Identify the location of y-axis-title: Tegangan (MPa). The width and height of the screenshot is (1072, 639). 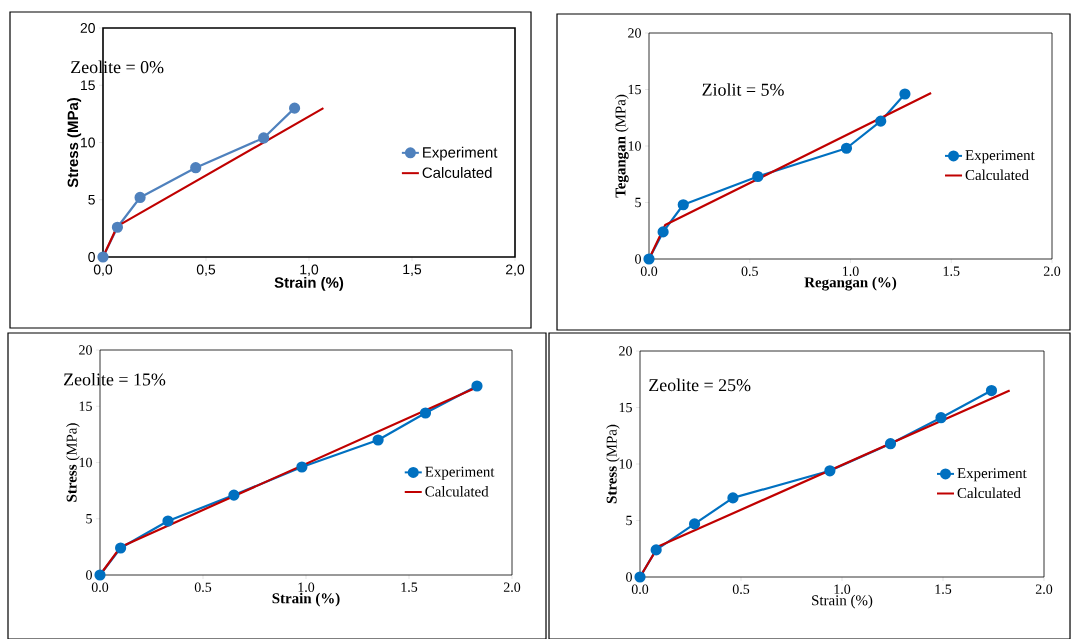
(622, 146).